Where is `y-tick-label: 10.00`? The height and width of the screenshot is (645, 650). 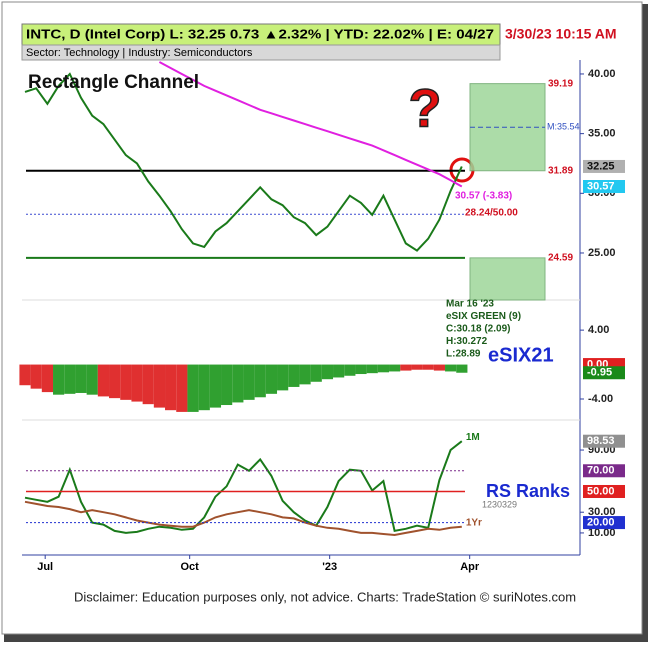 y-tick-label: 10.00 is located at coordinates (602, 533).